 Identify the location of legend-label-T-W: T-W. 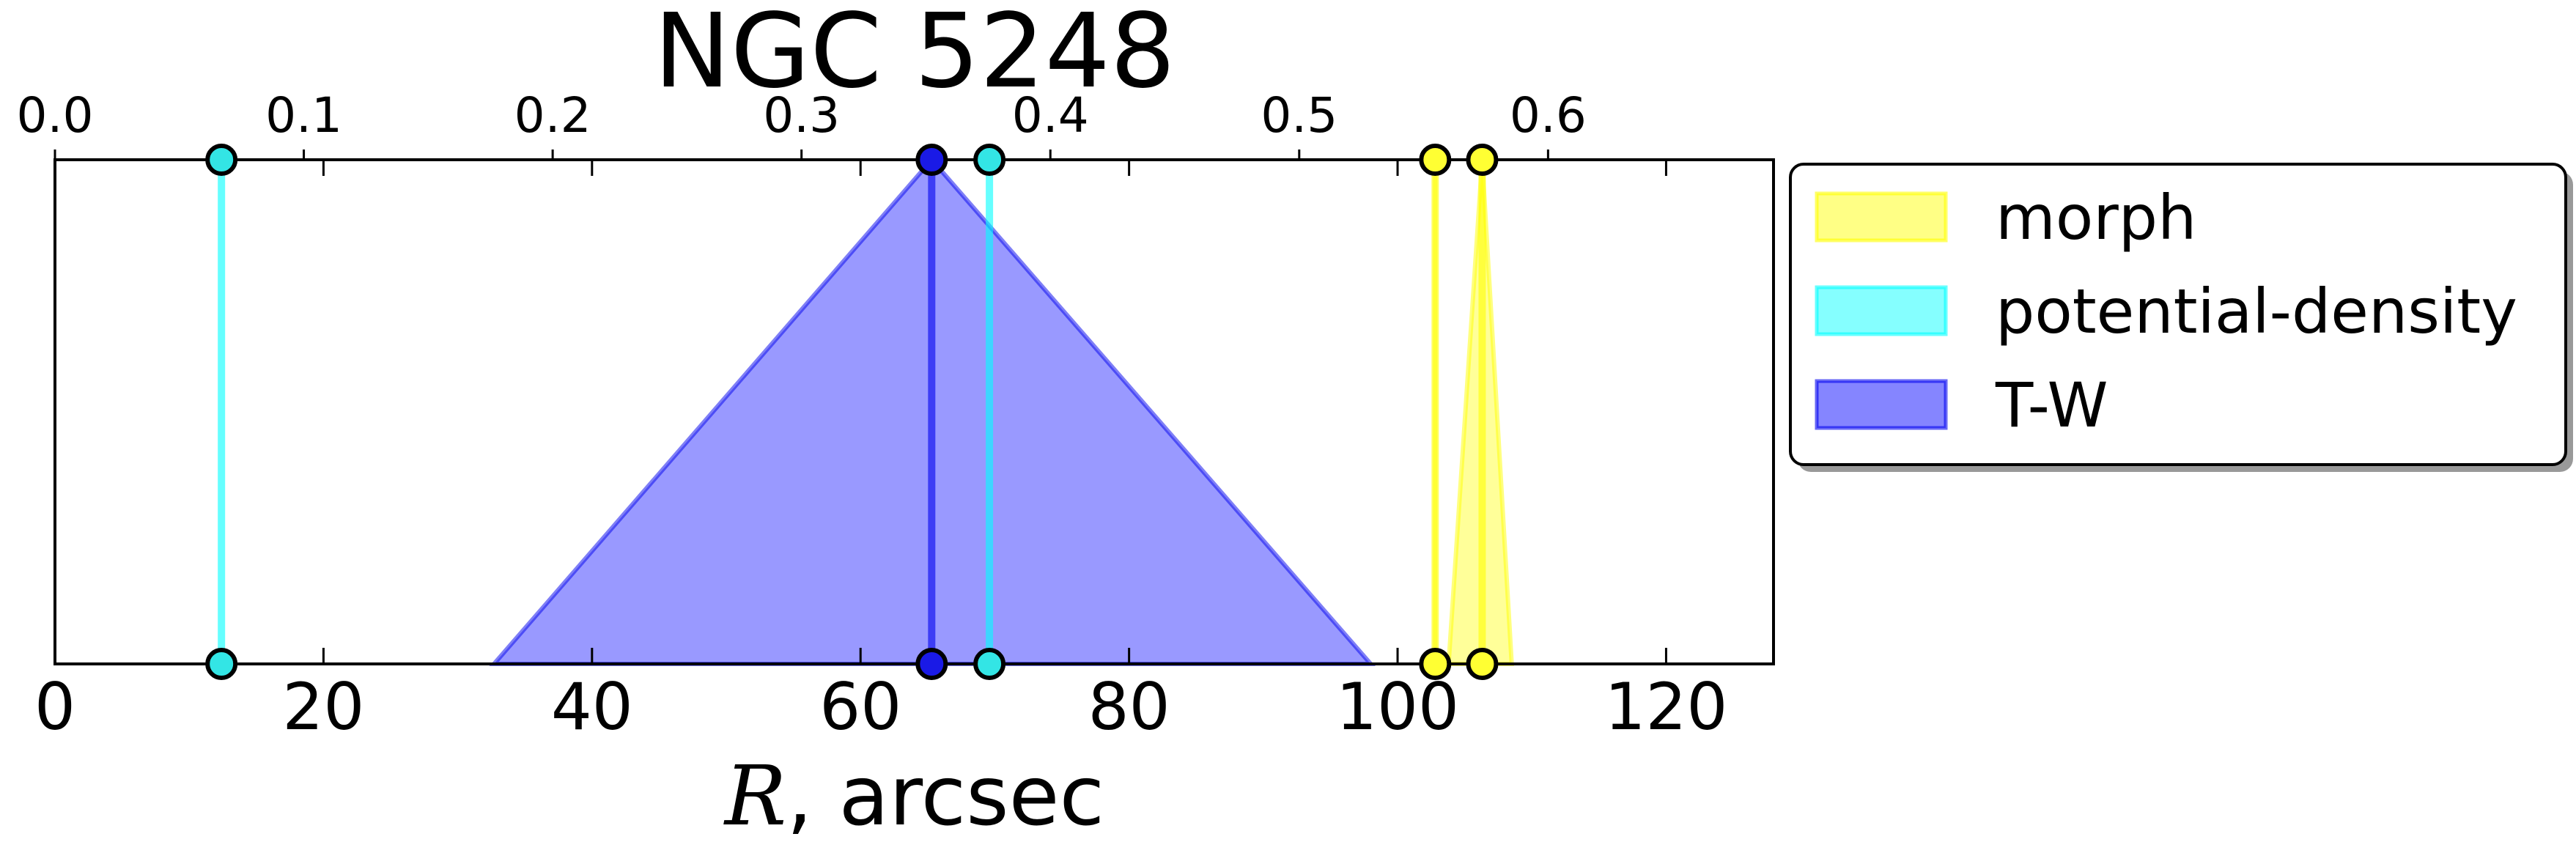
(2051, 405).